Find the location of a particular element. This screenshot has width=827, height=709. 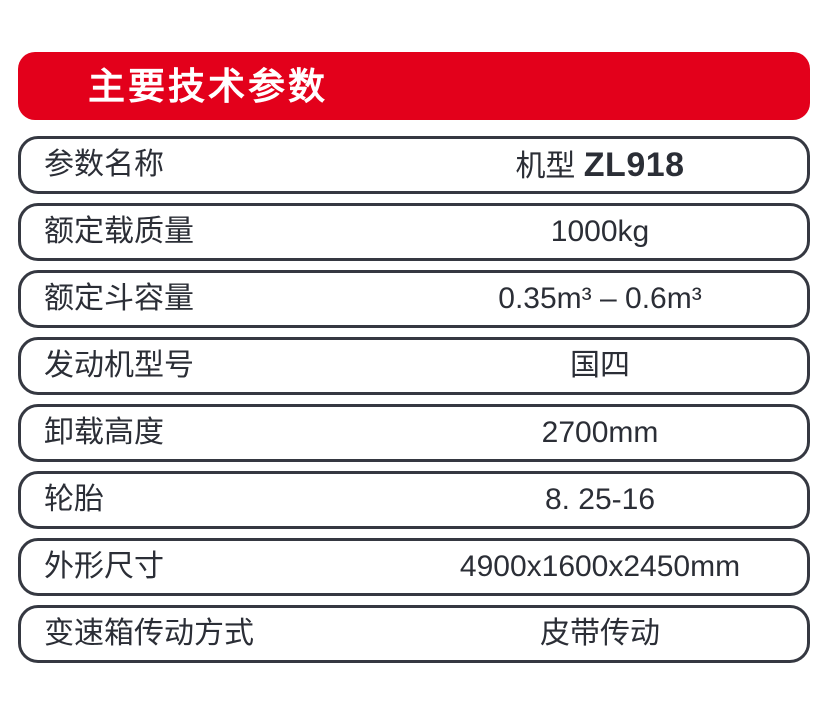

table-row: 发动机型号 国四 is located at coordinates (414, 366).